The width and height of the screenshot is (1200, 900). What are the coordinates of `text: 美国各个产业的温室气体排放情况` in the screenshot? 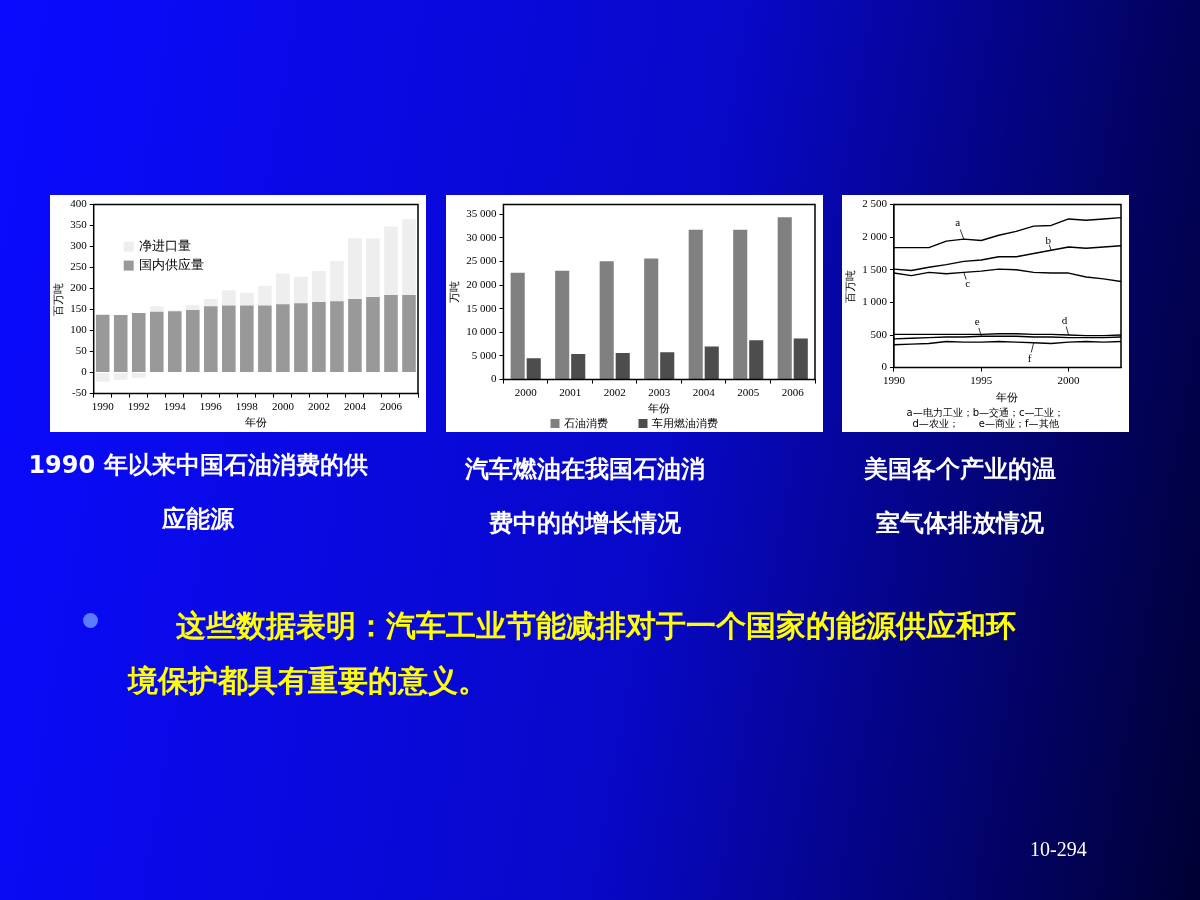 It's located at (960, 496).